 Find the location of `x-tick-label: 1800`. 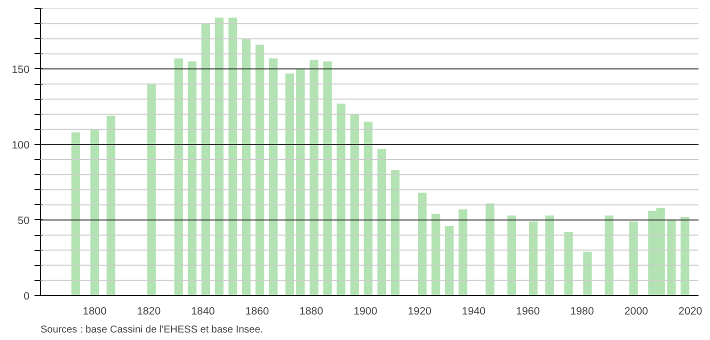

x-tick-label: 1800 is located at coordinates (94, 312).